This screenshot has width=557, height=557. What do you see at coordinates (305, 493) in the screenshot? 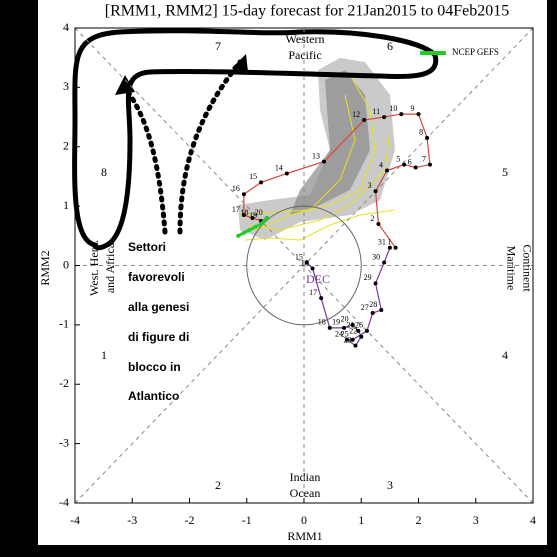
I see `region-label: Ocean` at bounding box center [305, 493].